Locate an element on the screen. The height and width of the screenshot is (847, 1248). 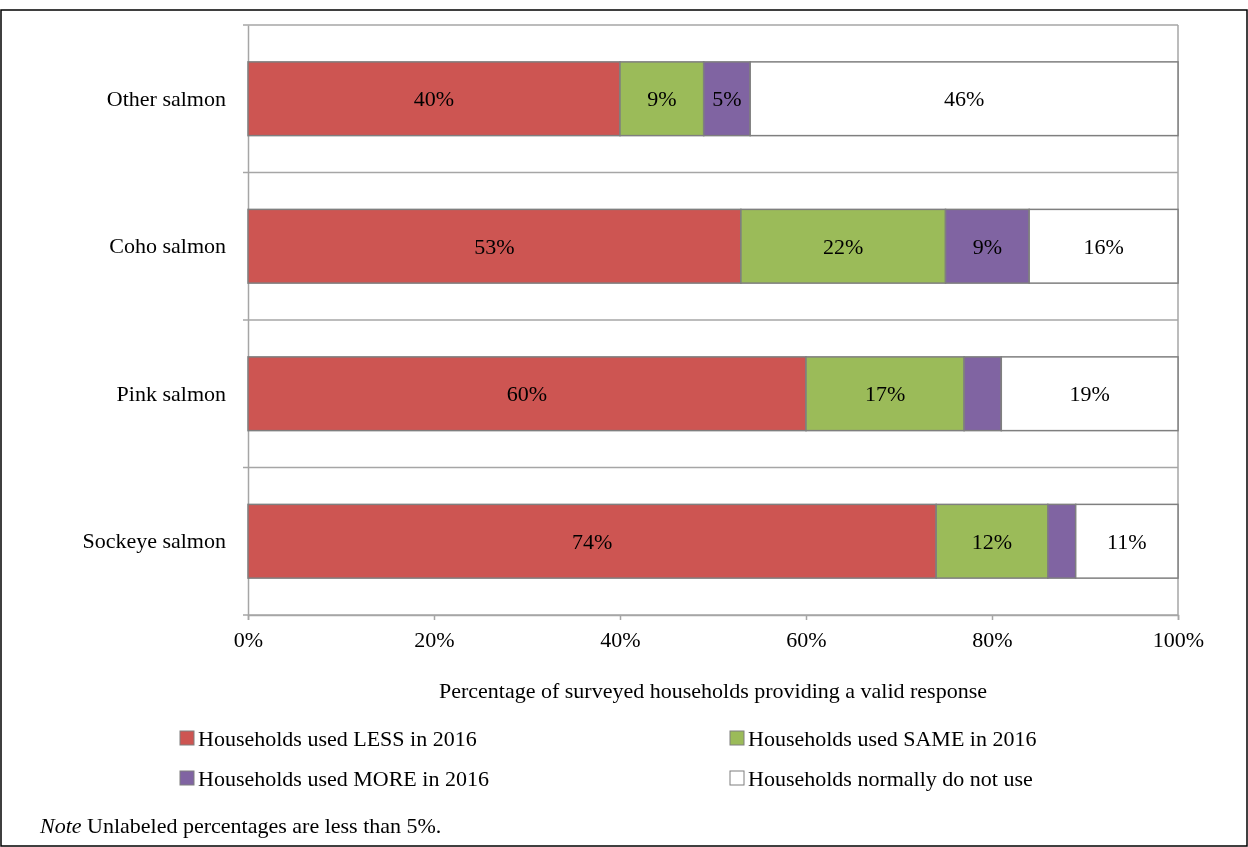
data-label: 11% is located at coordinates (1127, 541).